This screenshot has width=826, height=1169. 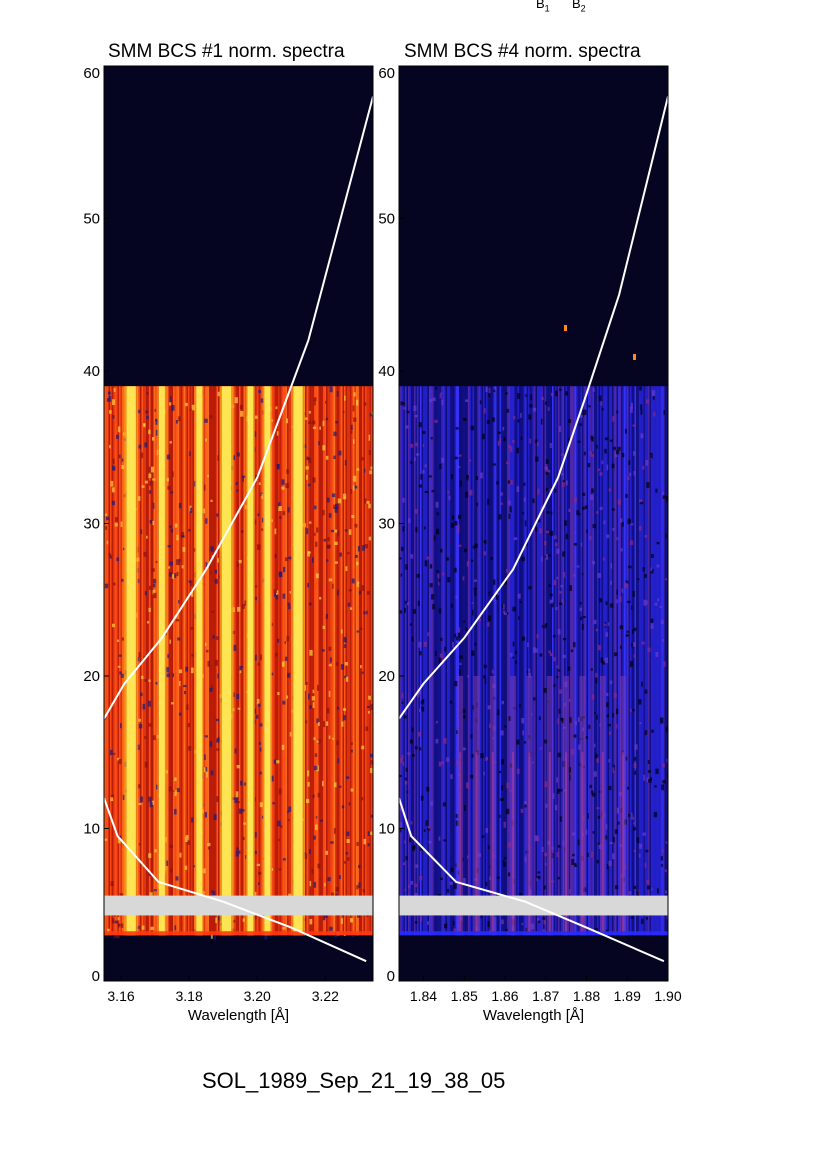 I want to click on x-tick-label: 1.84, so click(x=423, y=996).